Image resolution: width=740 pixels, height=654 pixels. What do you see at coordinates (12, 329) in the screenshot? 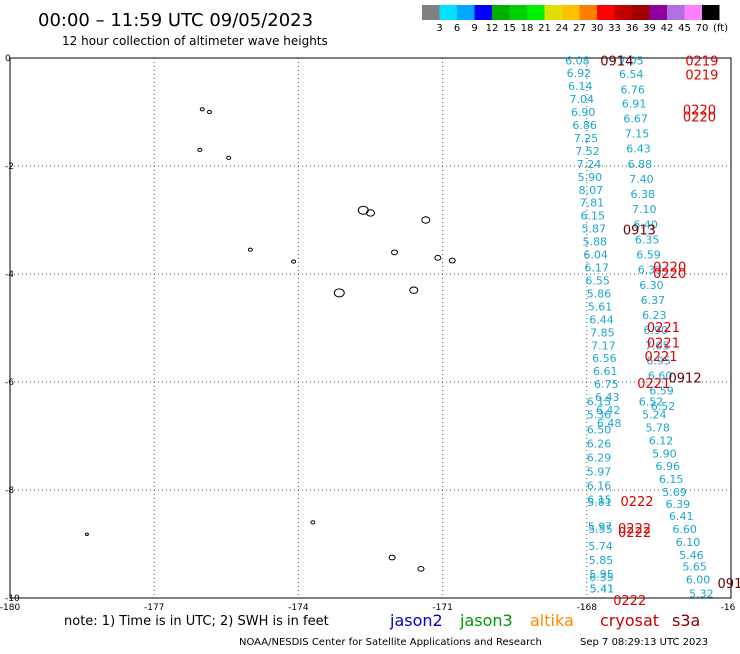
I see `y-axis-ticks: 0 -2 -4 -6 -8 -10` at bounding box center [12, 329].